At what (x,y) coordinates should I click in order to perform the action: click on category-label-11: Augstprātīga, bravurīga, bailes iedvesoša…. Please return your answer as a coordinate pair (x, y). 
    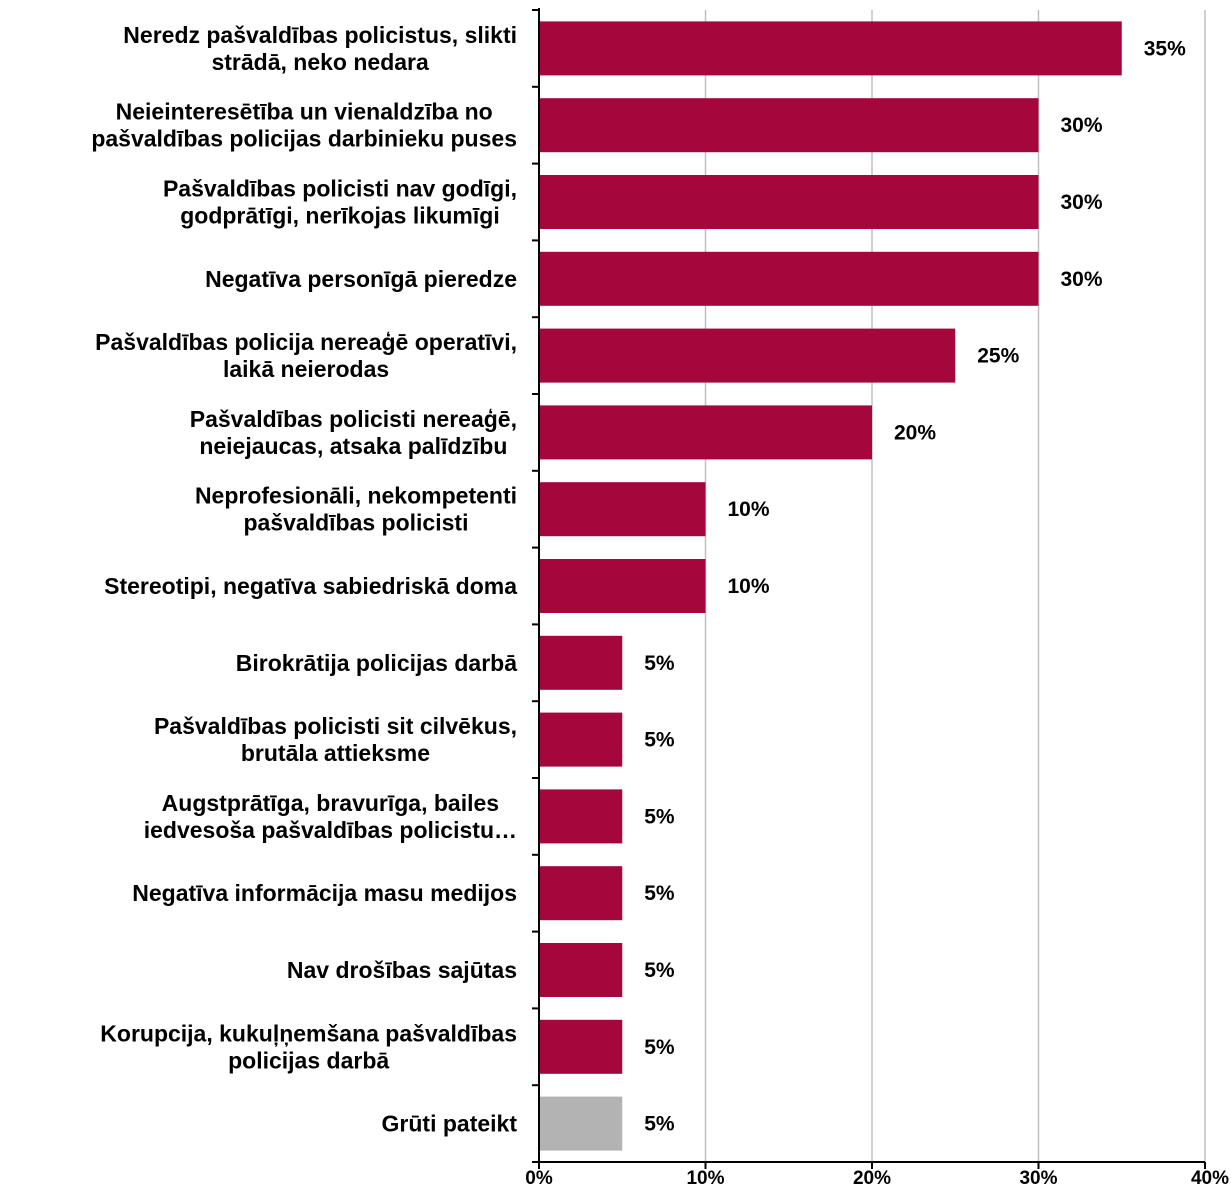
    Looking at the image, I should click on (330, 816).